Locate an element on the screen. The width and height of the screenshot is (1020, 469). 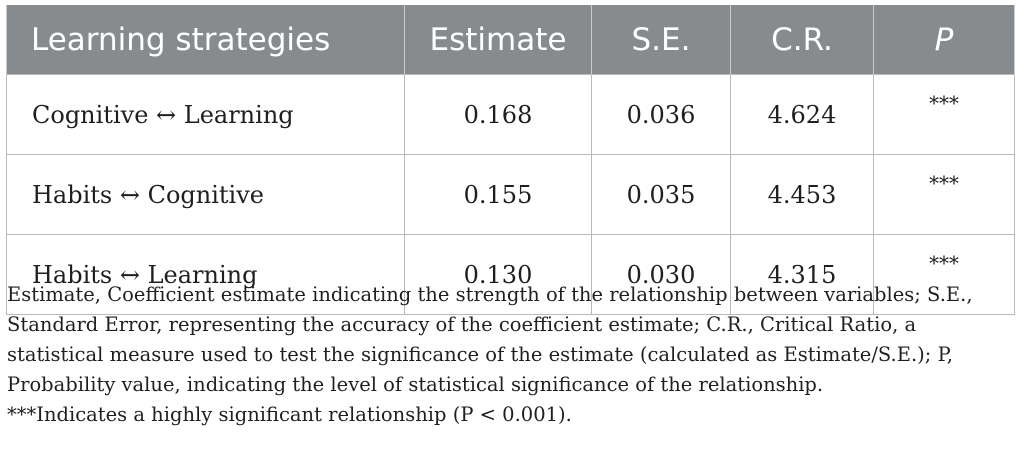
cell-estimate: 0.130 is located at coordinates (498, 274).